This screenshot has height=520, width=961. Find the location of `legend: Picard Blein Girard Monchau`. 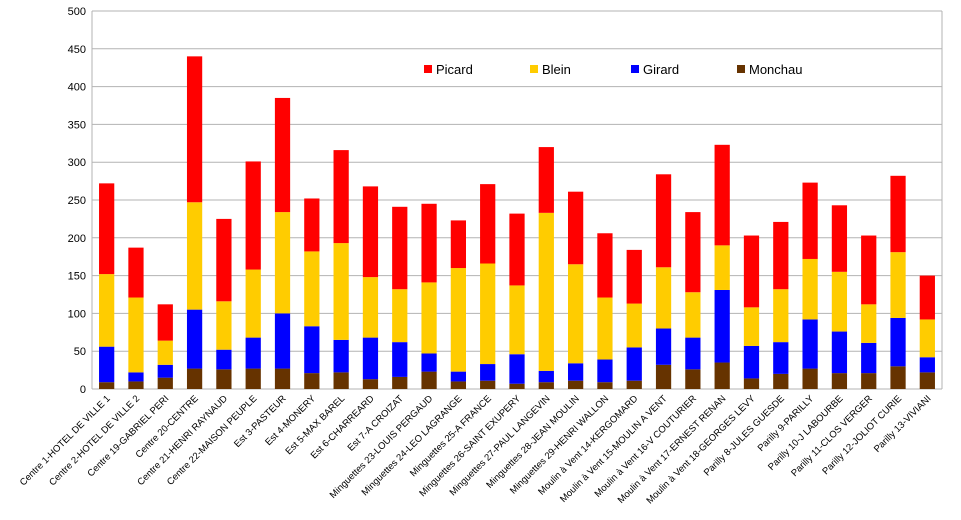

legend: Picard Blein Girard Monchau is located at coordinates (613, 69).